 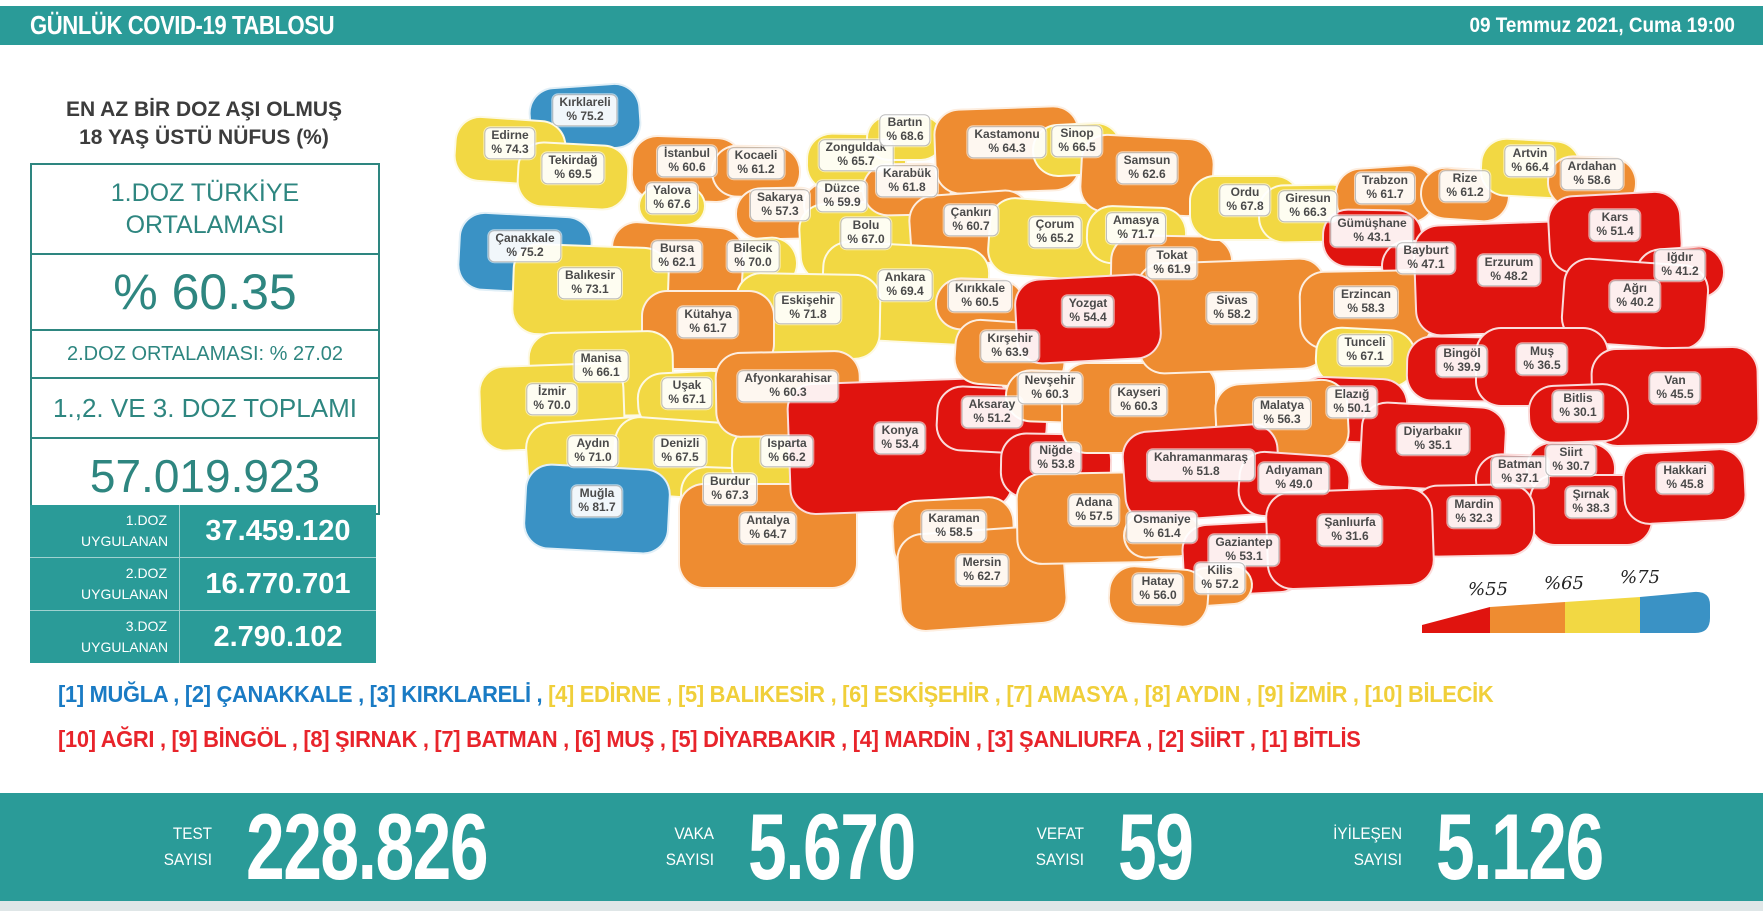 I want to click on legend: %55 %65 %75, so click(x=1566, y=600).